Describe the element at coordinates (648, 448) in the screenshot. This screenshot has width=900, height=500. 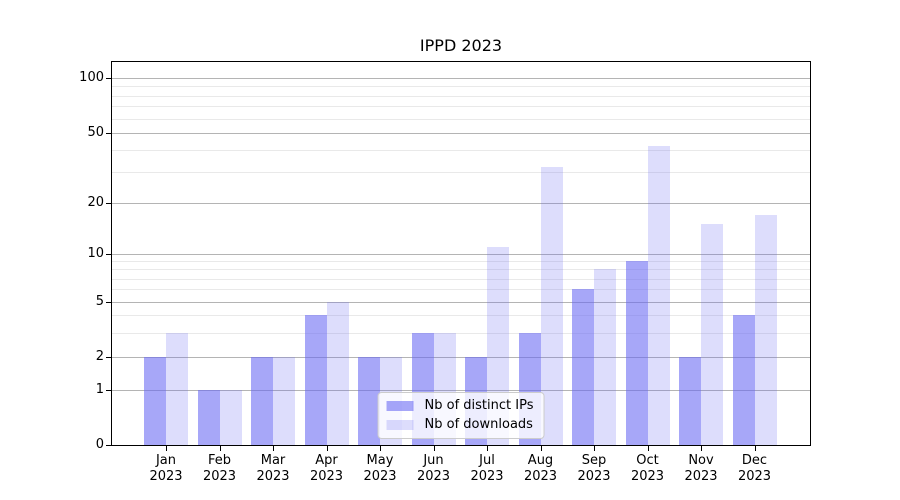
I see `xtick-mark-oct` at that location.